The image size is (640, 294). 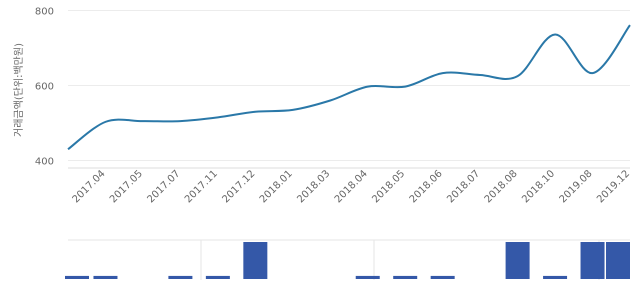 What do you see at coordinates (613, 186) in the screenshot?
I see `x-tick-label: 2019.12` at bounding box center [613, 186].